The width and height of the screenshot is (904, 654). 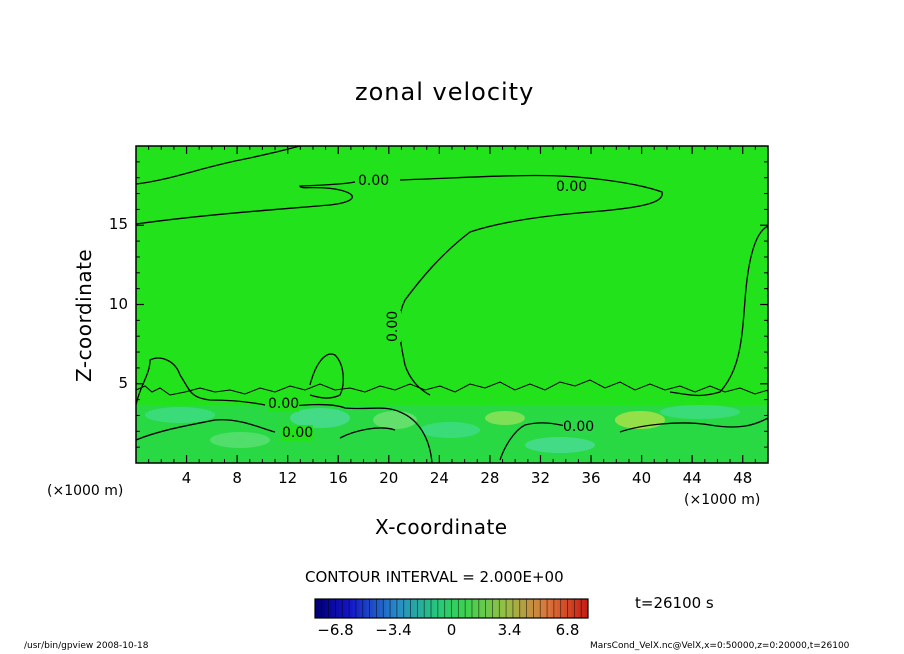 What do you see at coordinates (439, 478) in the screenshot?
I see `x-tick-label: 24` at bounding box center [439, 478].